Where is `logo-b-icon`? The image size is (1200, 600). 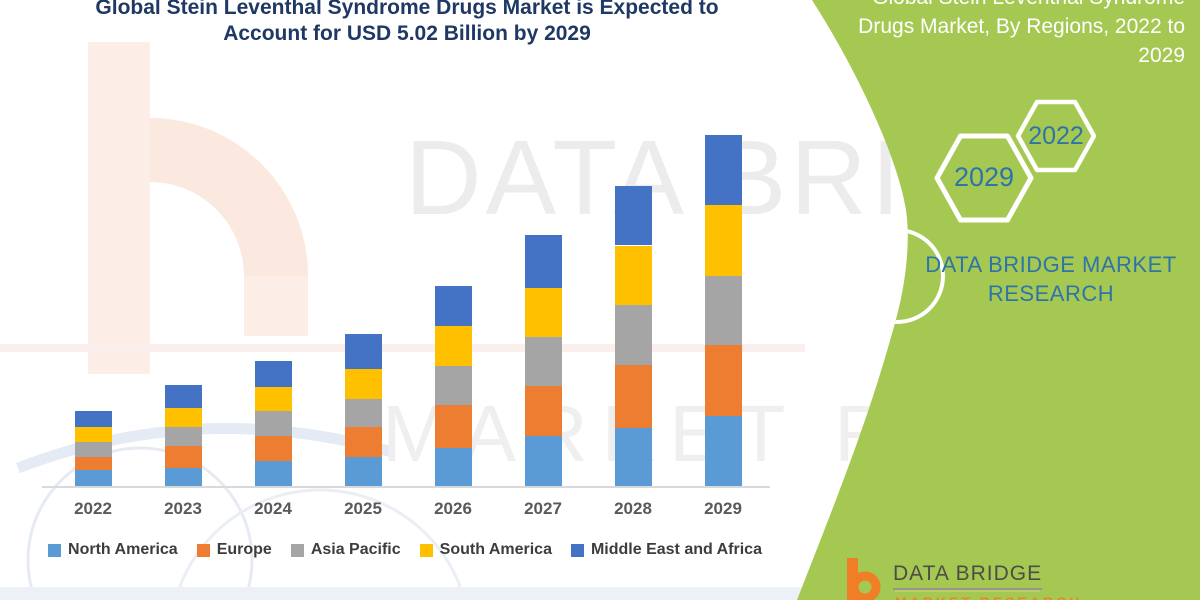 logo-b-icon is located at coordinates (864, 579).